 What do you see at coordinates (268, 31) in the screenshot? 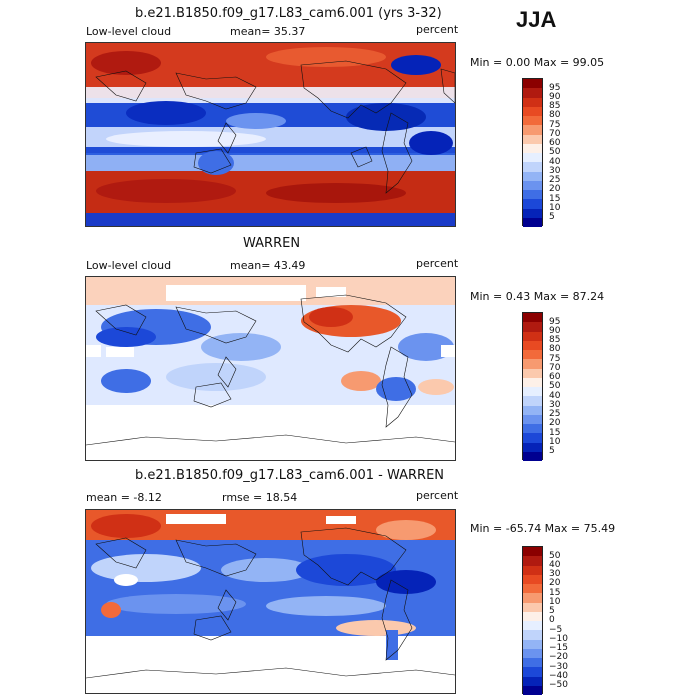
I see `panel1-mean-label: mean= 35.37` at bounding box center [268, 31].